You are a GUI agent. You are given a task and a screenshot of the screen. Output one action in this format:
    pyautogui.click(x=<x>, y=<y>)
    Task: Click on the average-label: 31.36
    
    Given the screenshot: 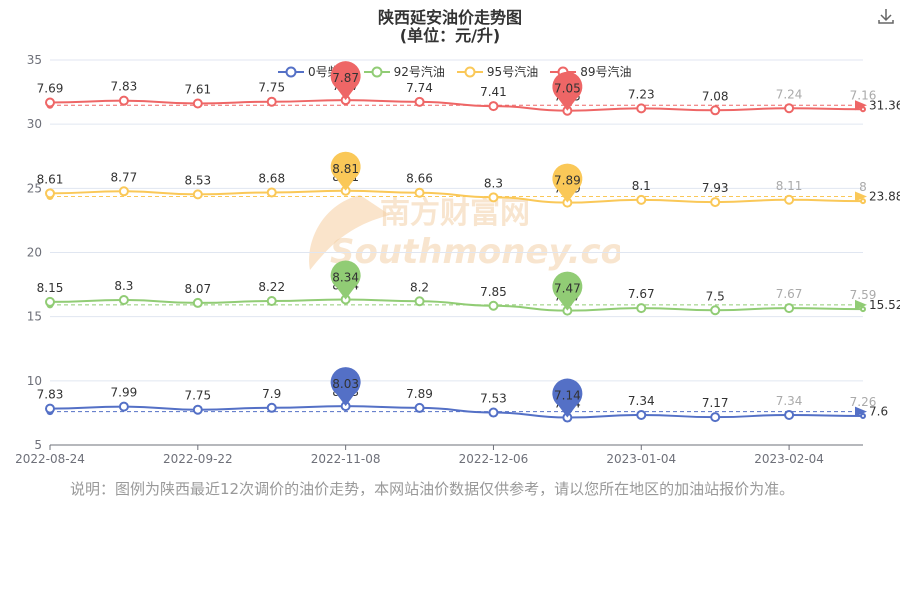 What is the action you would take?
    pyautogui.click(x=884, y=105)
    